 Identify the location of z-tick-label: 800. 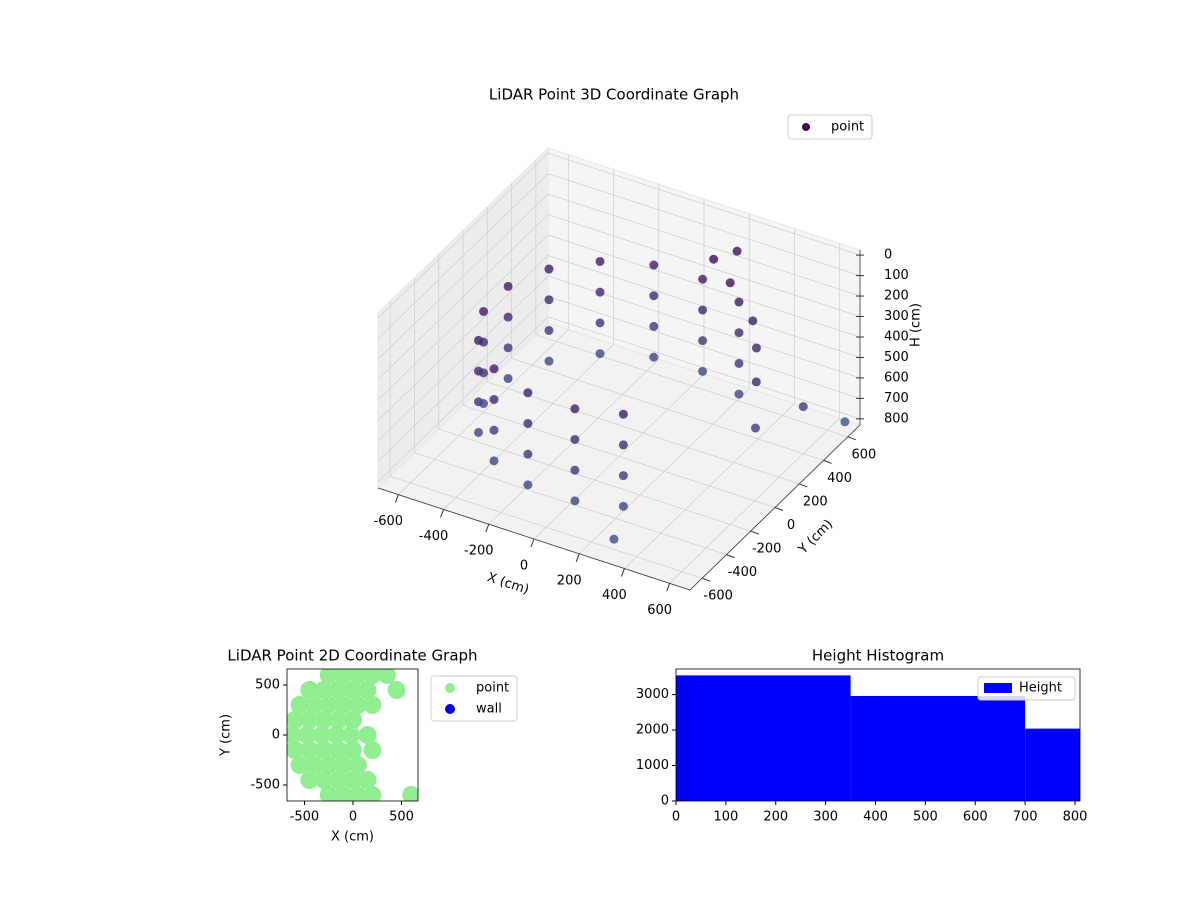
(896, 418).